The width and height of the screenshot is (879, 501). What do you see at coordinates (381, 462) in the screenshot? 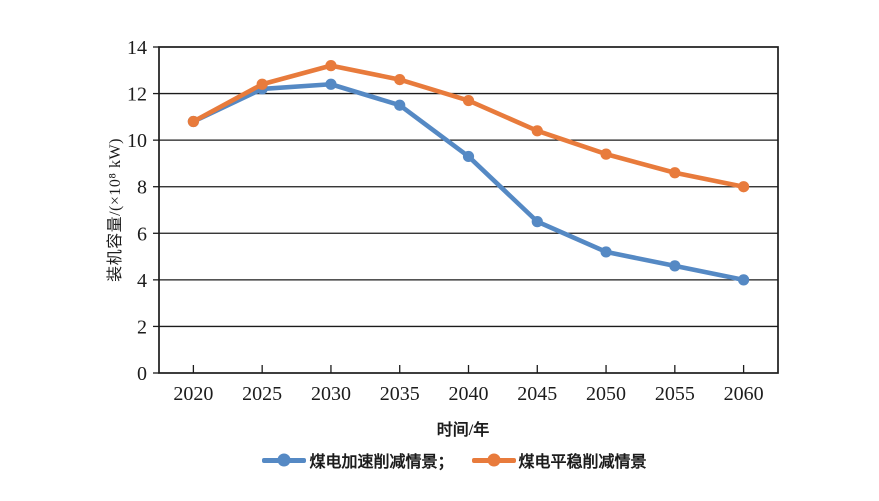
I see `legend-label-accelerated: 煤电加速削减情景；` at bounding box center [381, 462].